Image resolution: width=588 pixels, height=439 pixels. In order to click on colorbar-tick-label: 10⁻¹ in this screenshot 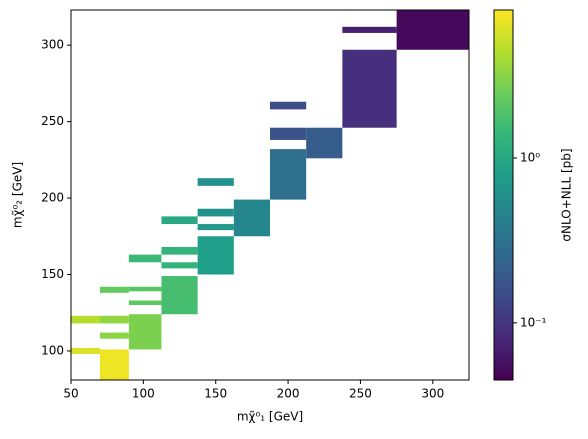, I will do `click(533, 322)`.